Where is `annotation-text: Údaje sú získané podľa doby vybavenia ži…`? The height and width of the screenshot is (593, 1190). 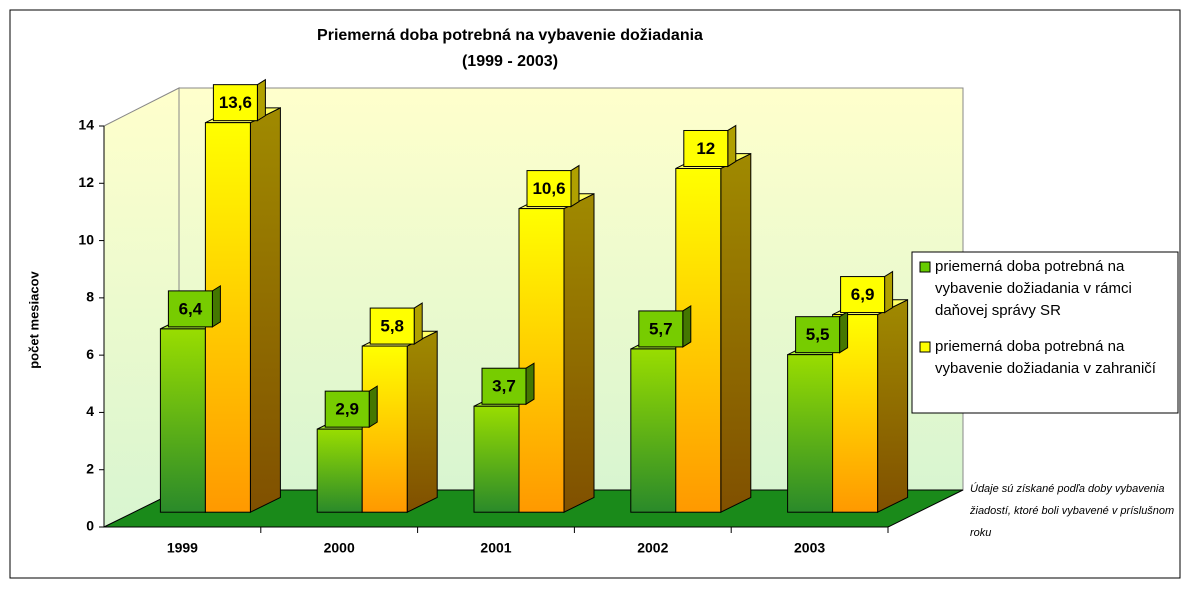 annotation-text: Údaje sú získané podľa doby vybavenia ži… is located at coordinates (1072, 511).